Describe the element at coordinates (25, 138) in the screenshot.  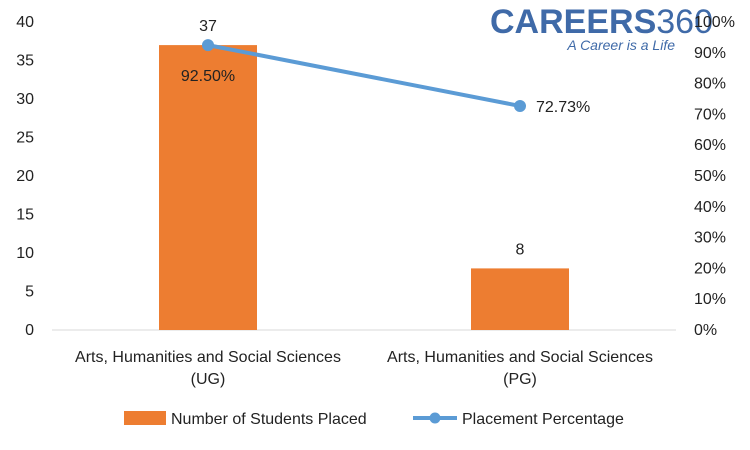
I see `left-axis-tick-label: 25` at that location.